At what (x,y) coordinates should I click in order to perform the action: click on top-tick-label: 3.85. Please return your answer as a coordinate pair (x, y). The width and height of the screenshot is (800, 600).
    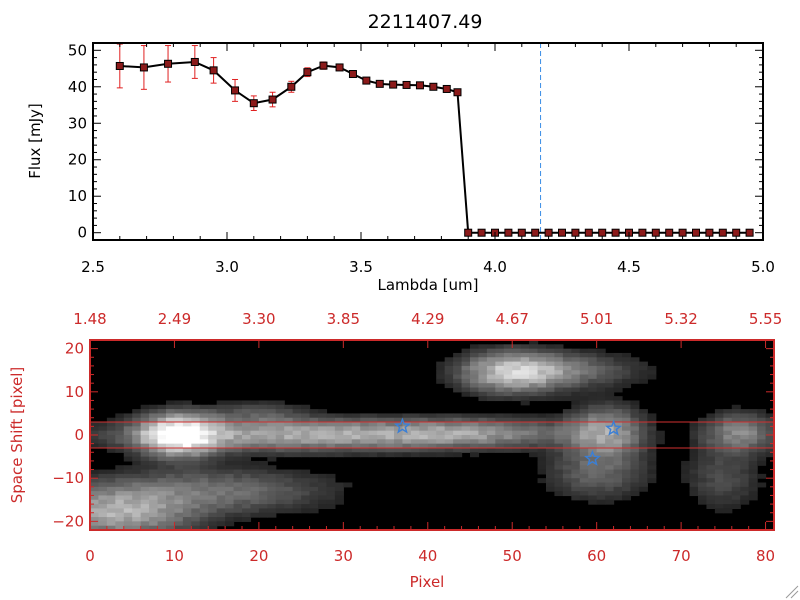
    Looking at the image, I should click on (343, 319).